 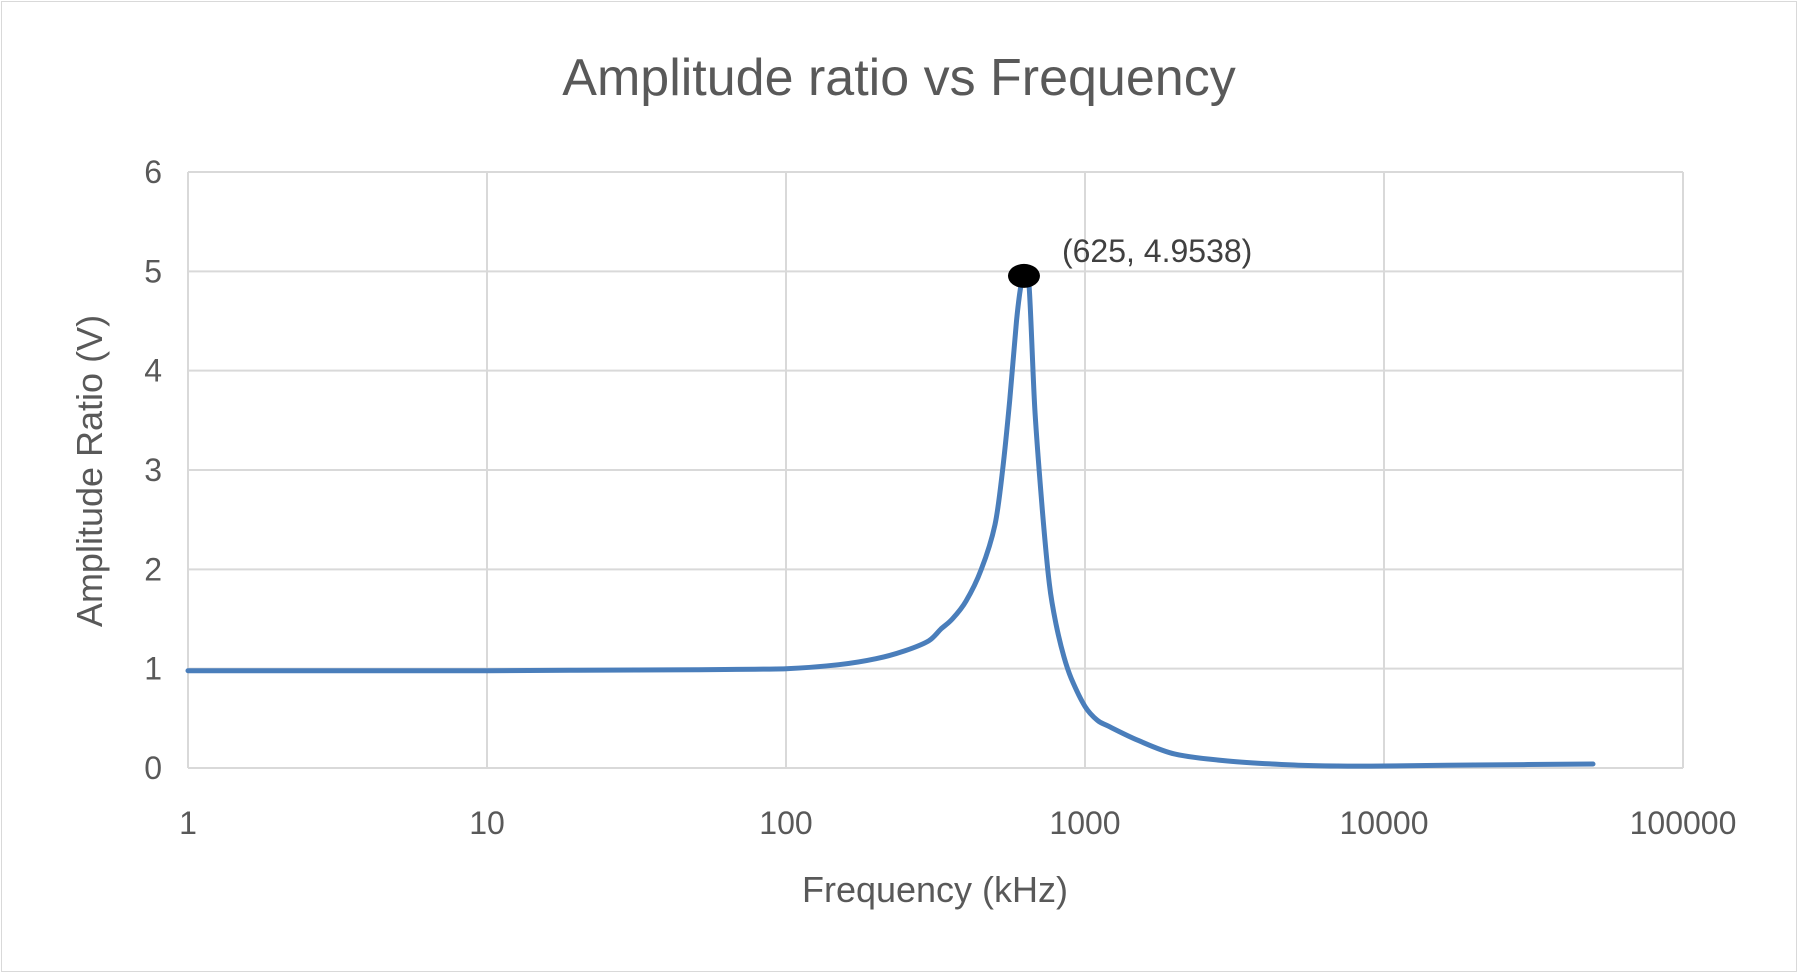 What do you see at coordinates (487, 823) in the screenshot?
I see `x-tick-label: 10` at bounding box center [487, 823].